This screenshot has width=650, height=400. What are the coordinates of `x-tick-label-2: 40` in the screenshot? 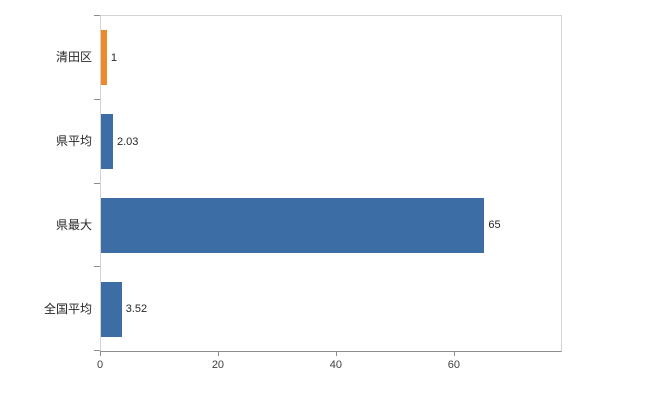 It's located at (336, 365).